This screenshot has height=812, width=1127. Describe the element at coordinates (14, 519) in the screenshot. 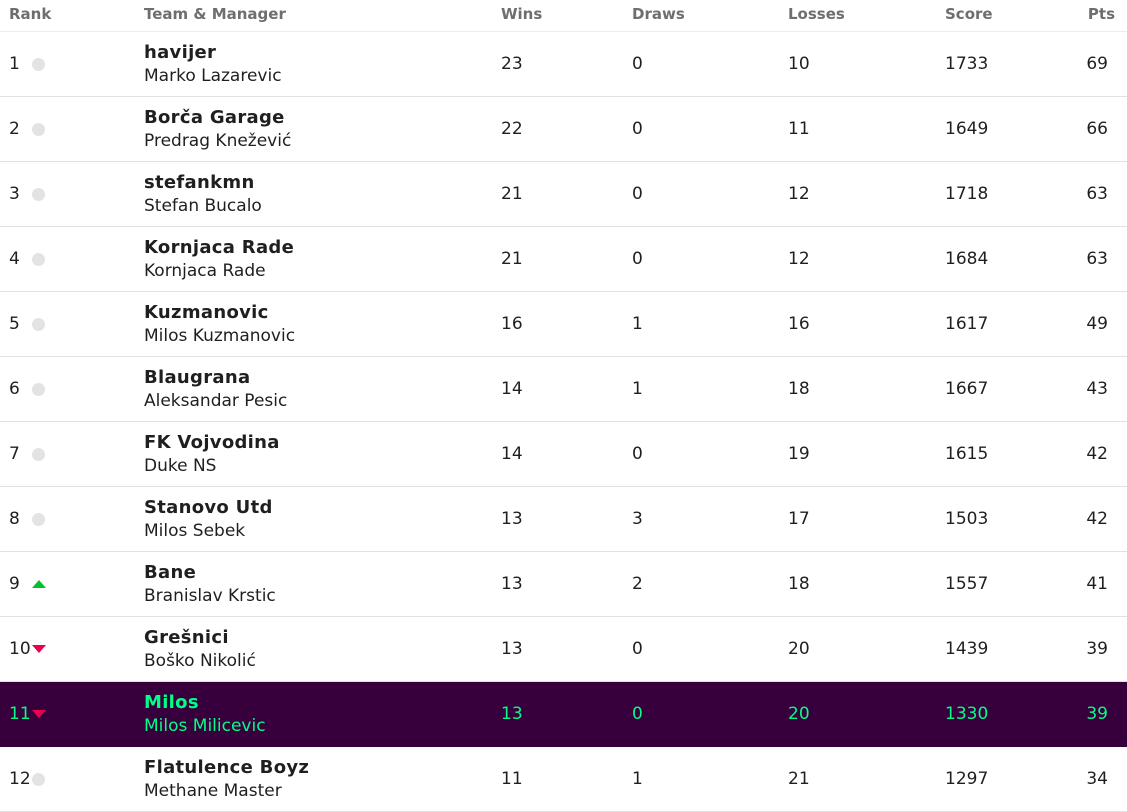

I see `rank-number: 8` at that location.